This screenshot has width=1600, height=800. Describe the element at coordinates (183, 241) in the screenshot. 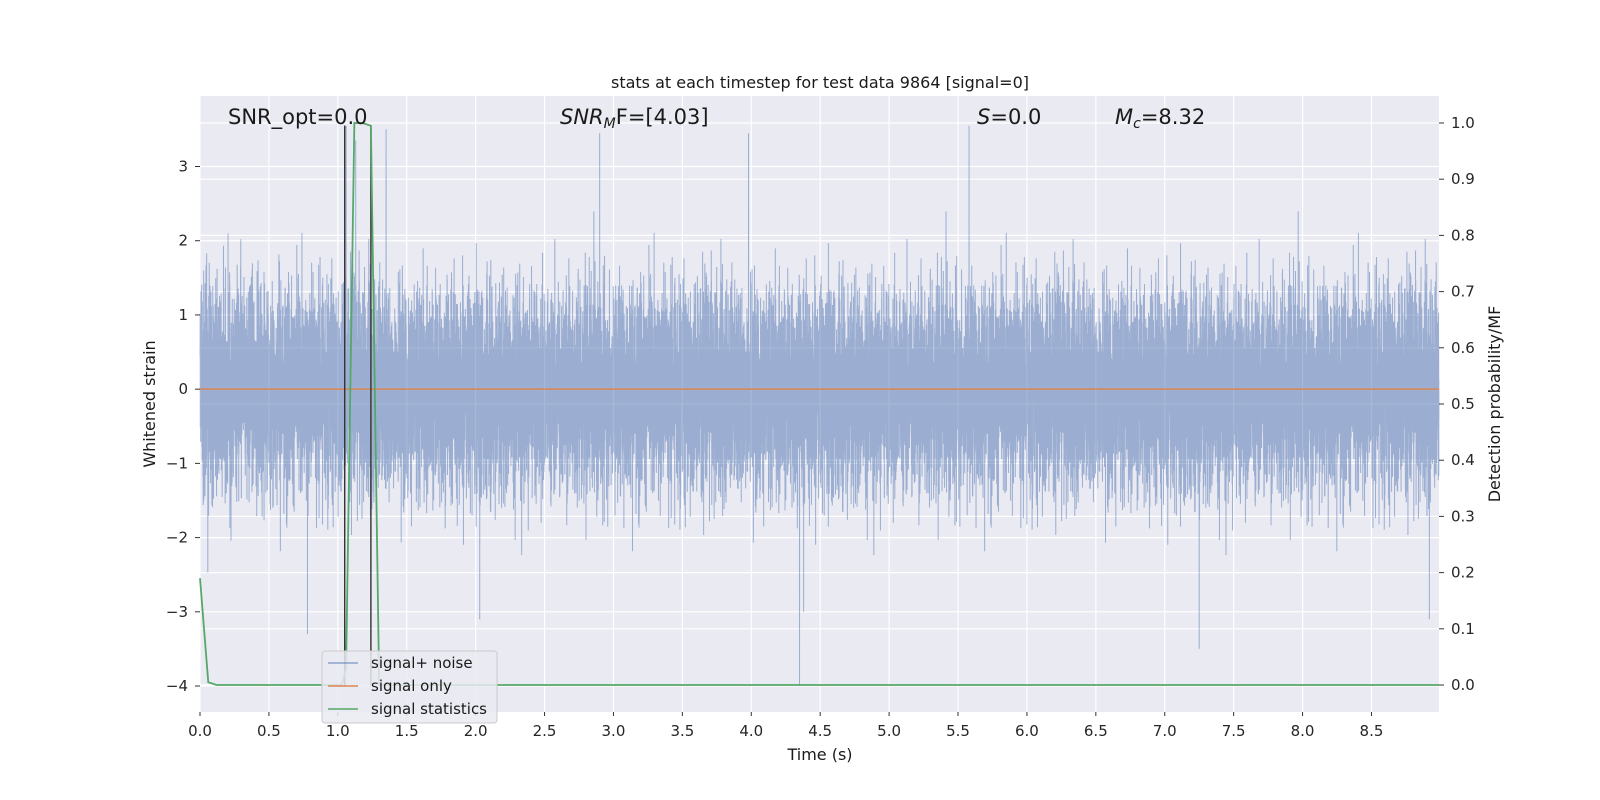

I see `y-tick-label-1: 2` at that location.